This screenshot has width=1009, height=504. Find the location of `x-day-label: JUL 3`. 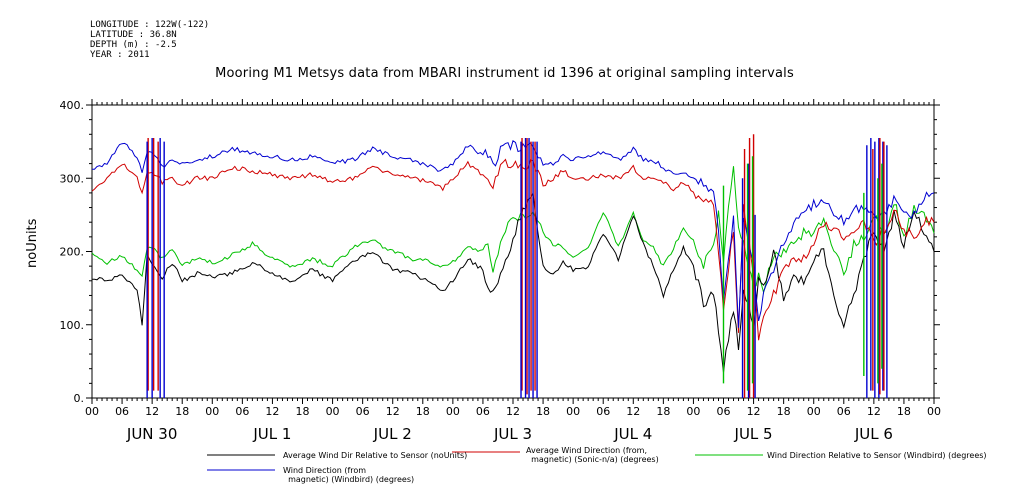

x-day-label: JUL 3 is located at coordinates (512, 434).